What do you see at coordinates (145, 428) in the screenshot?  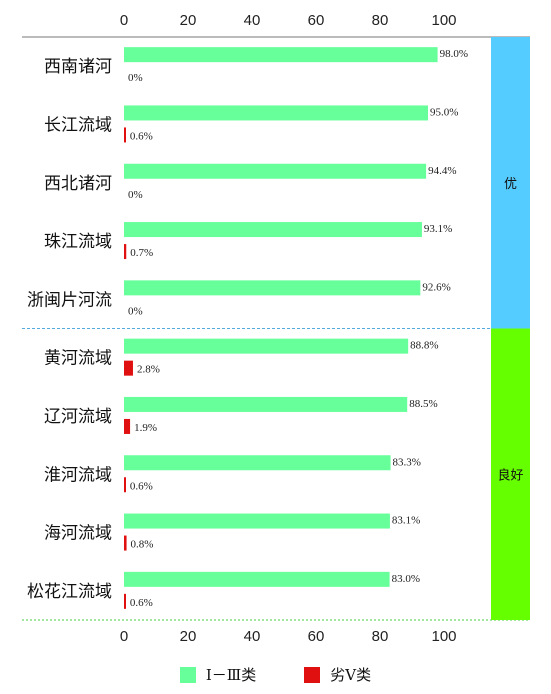 I see `label-worse-v-7: 1.9%` at bounding box center [145, 428].